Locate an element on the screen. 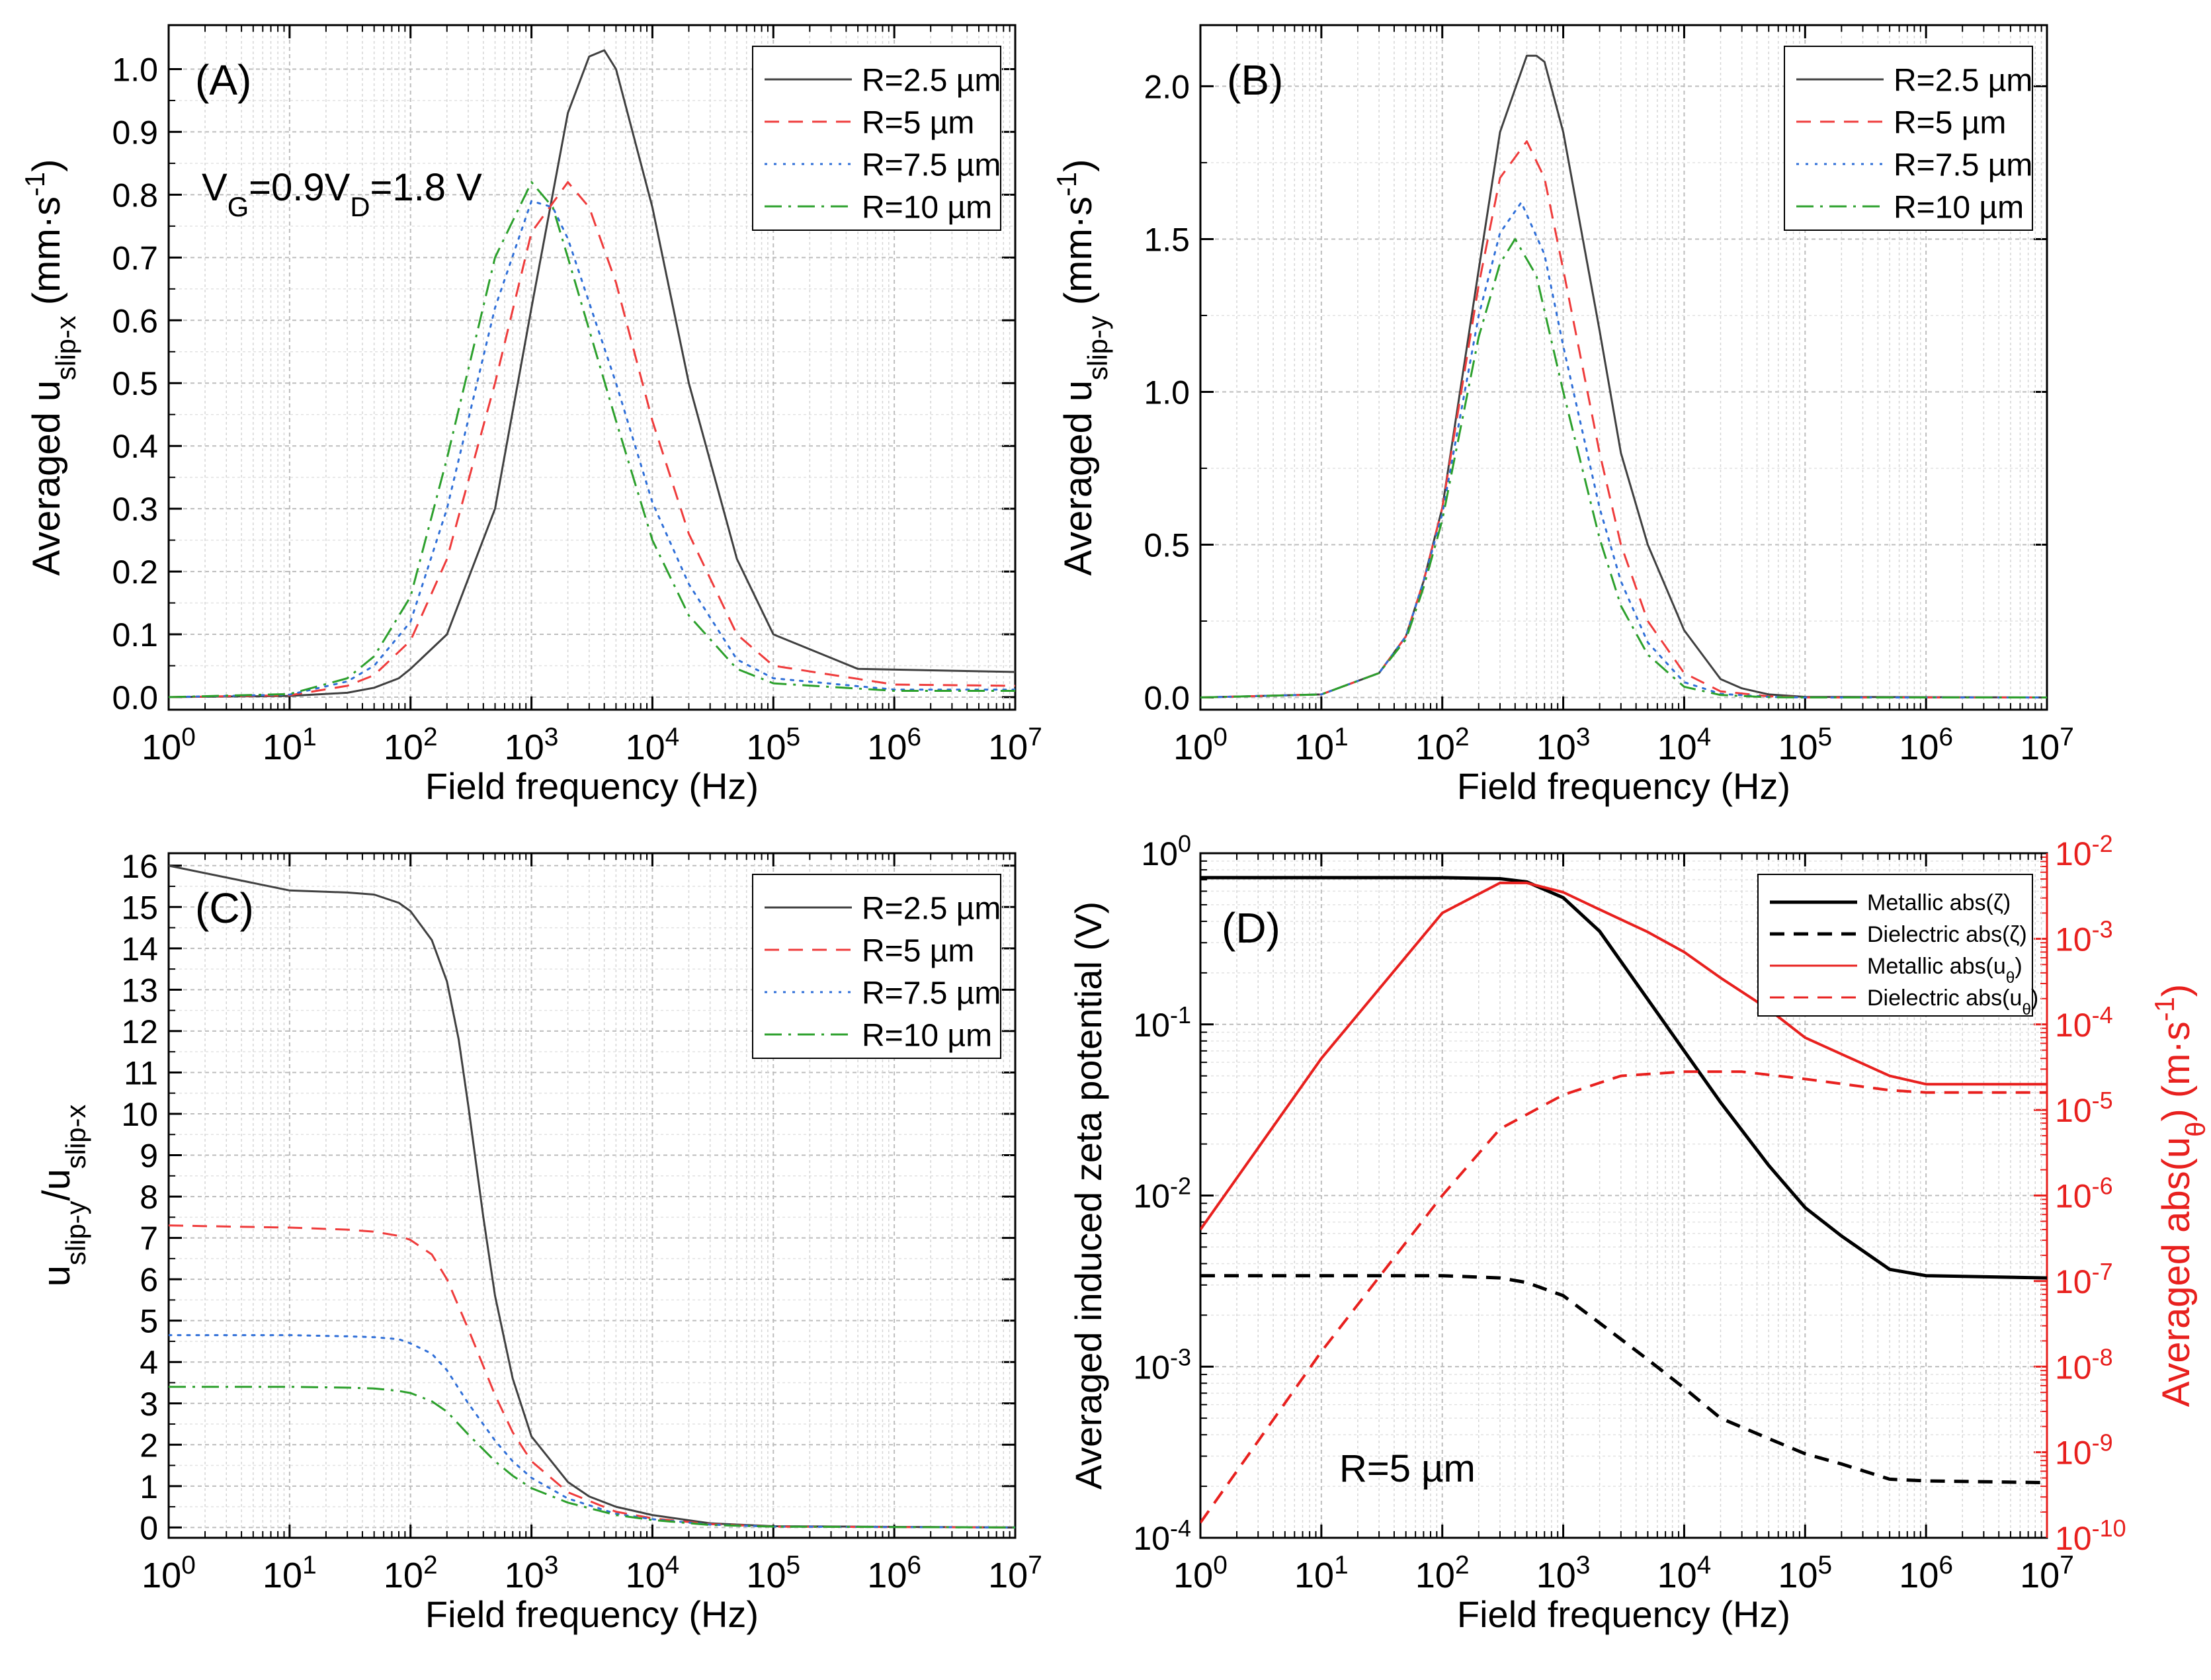  y-tick-label: 16 is located at coordinates (139, 866).